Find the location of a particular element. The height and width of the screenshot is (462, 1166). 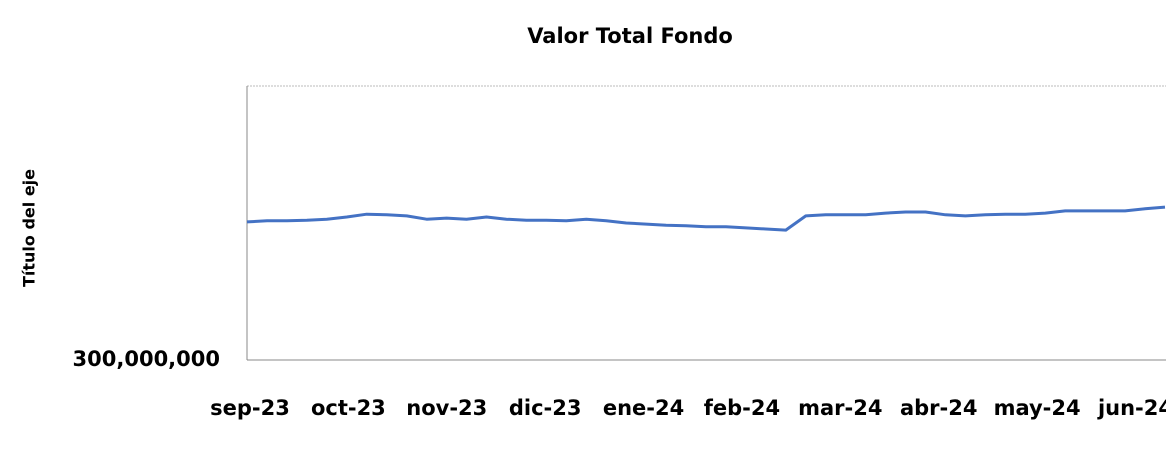

x-tick-label: abr-24 is located at coordinates (938, 408).